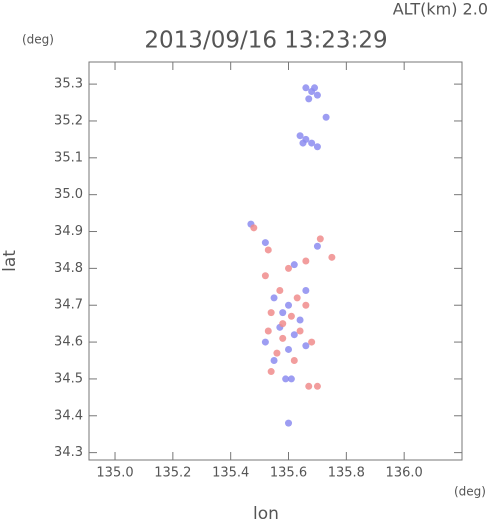 This screenshot has width=491, height=521. What do you see at coordinates (68, 231) in the screenshot?
I see `y-tick-label: 34.9` at bounding box center [68, 231].